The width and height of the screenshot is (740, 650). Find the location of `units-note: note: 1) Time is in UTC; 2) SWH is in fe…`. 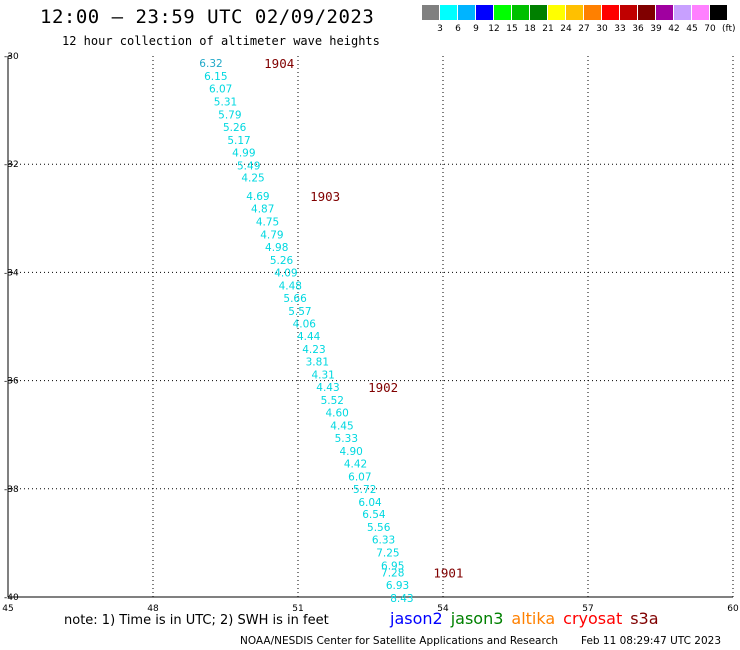

units-note: note: 1) Time is in UTC; 2) SWH is in fe… is located at coordinates (196, 620).